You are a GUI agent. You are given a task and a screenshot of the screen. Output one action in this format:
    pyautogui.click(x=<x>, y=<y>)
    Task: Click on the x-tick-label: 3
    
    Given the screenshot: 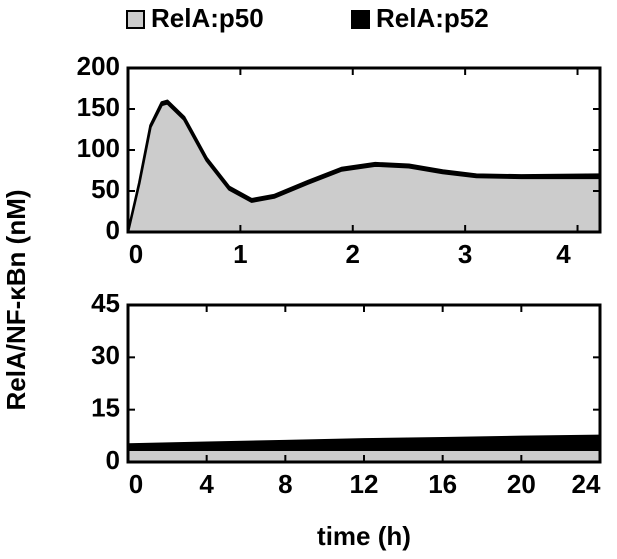 What is the action you would take?
    pyautogui.click(x=465, y=254)
    